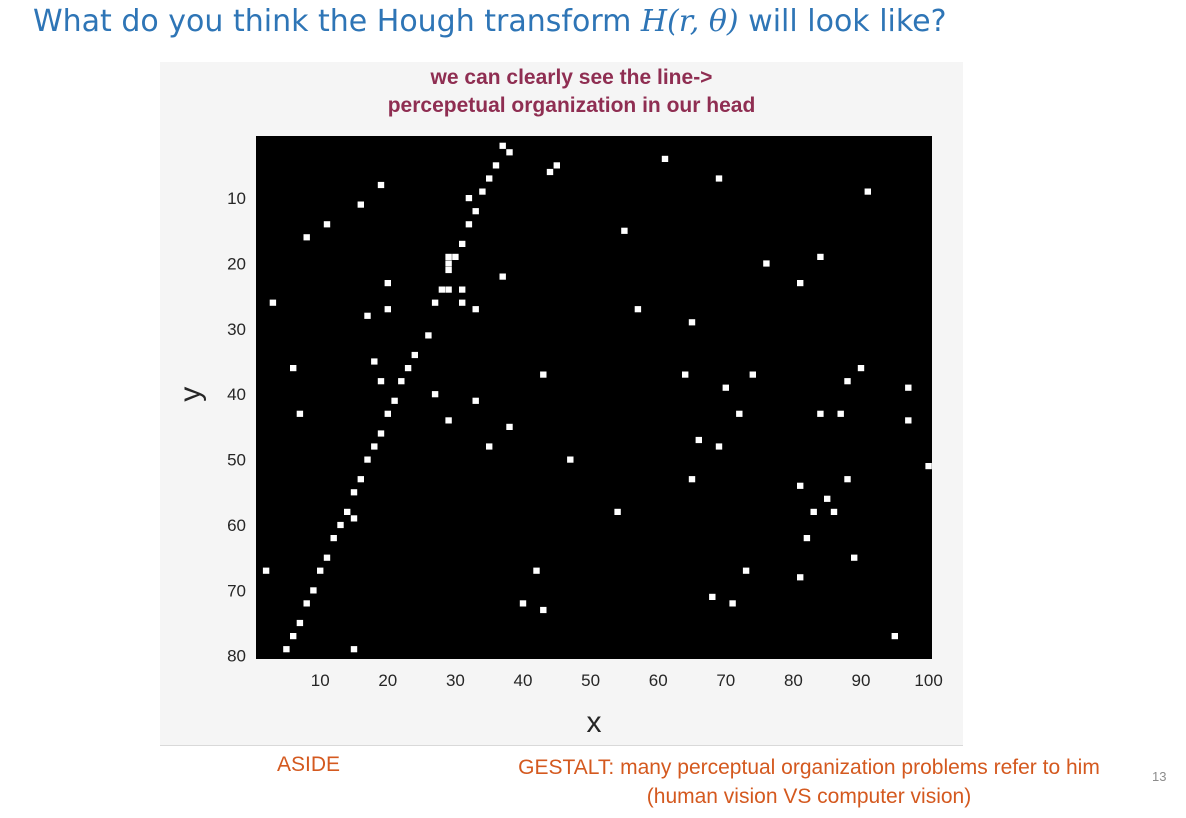  Describe the element at coordinates (793, 680) in the screenshot. I see `x-tick-label: 80` at that location.